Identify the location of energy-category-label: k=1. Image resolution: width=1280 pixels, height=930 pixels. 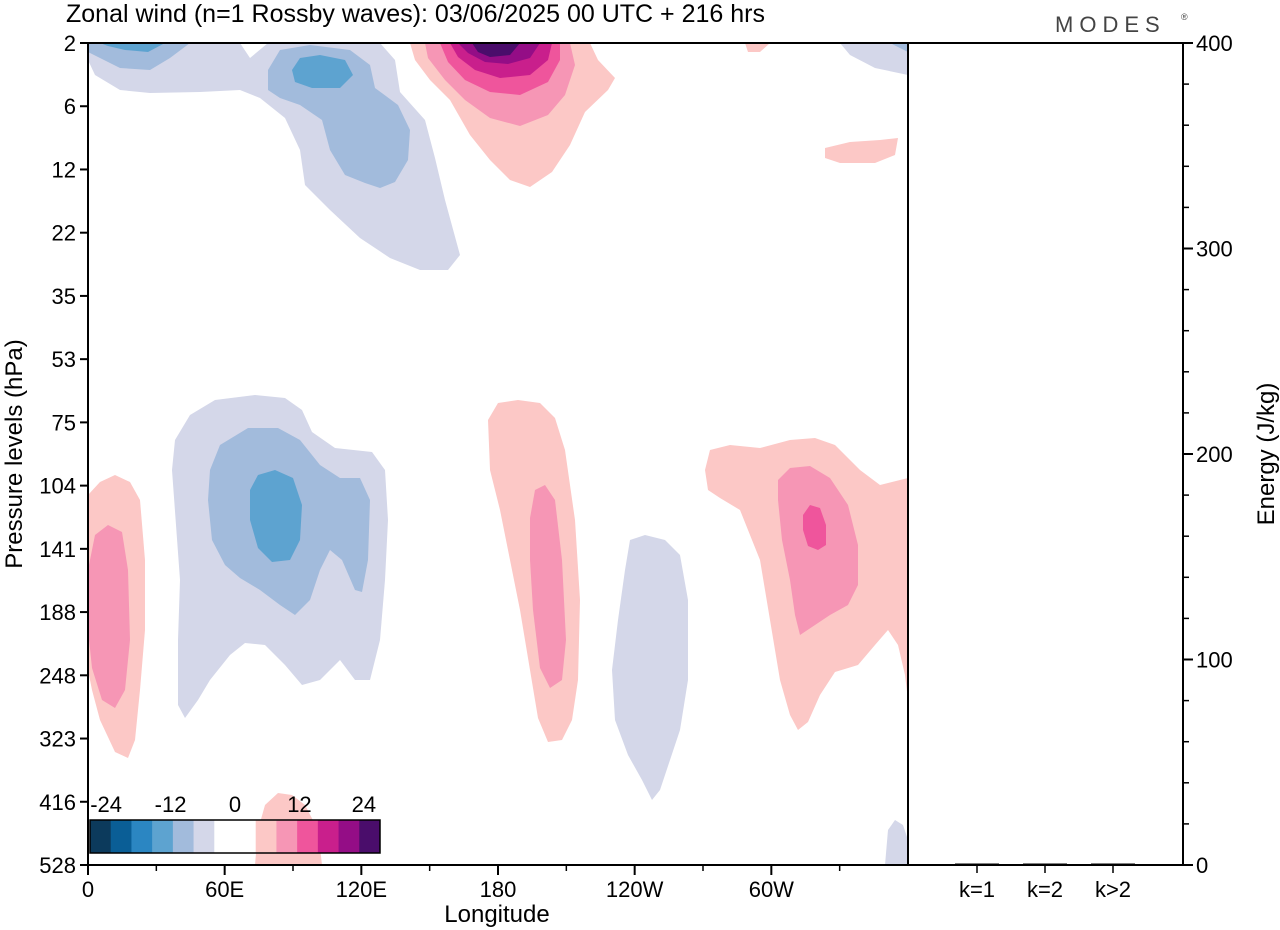
(977, 889).